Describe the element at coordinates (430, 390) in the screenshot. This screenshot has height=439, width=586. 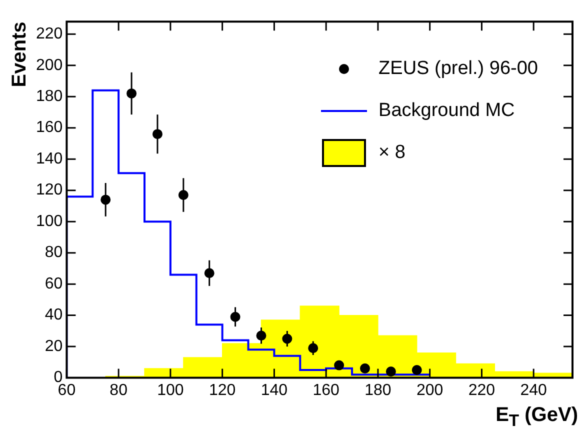
I see `x-tick-label: 200` at that location.